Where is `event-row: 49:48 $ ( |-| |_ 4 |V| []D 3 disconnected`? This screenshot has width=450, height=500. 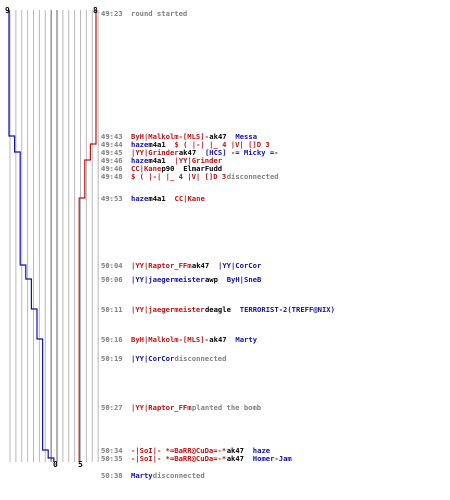 event-row: 49:48 $ ( |-| |_ 4 |V| []D 3 disconnected is located at coordinates (190, 177).